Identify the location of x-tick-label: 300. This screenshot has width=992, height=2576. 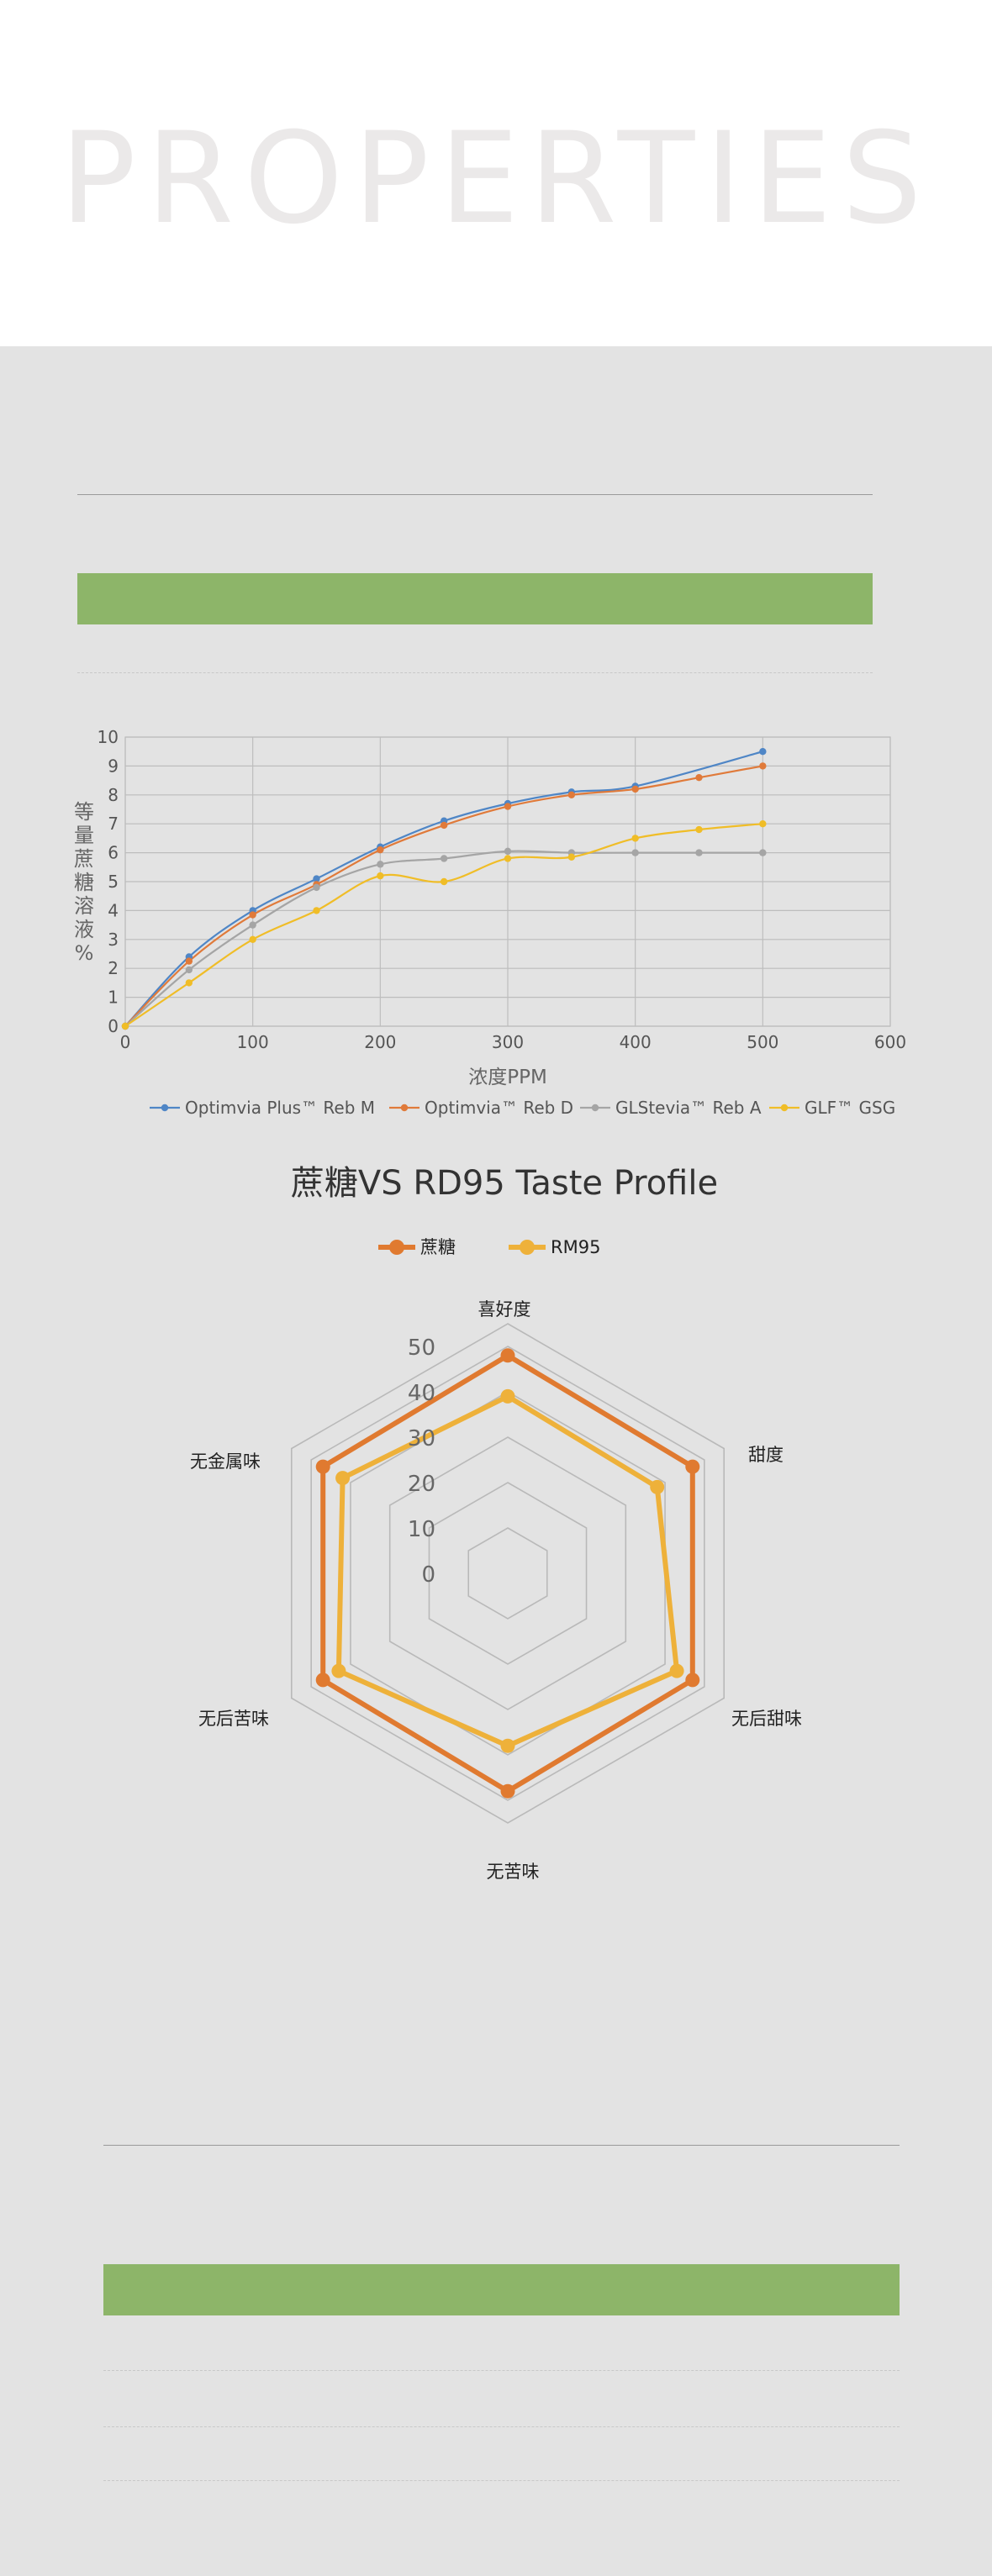
(508, 1042).